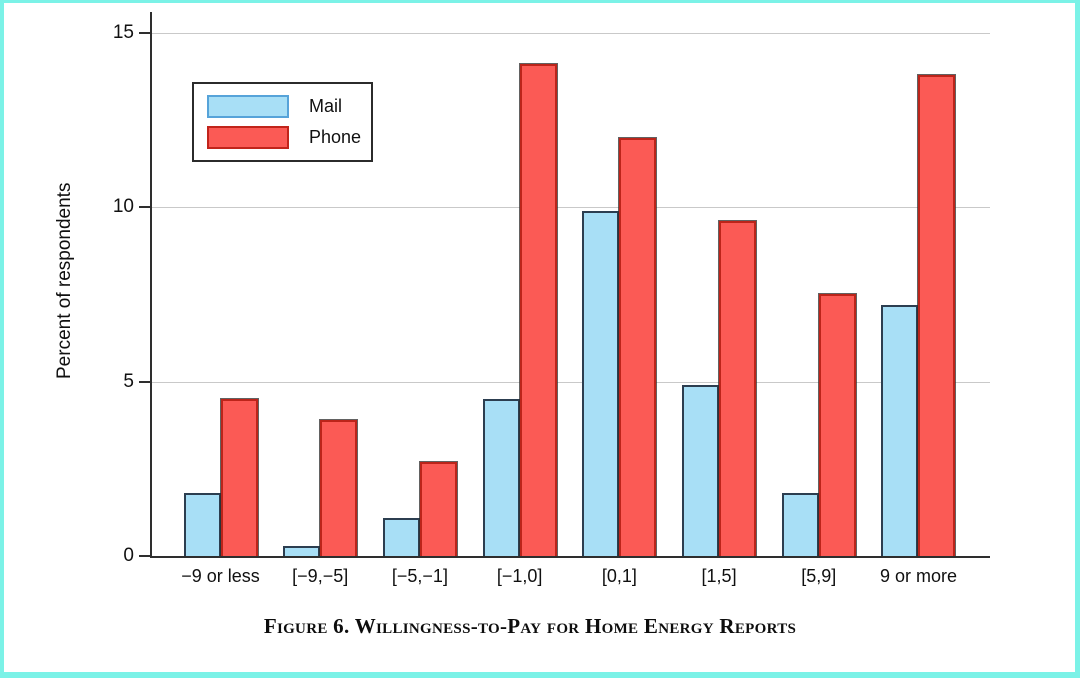 This screenshot has height=678, width=1080. What do you see at coordinates (248, 106) in the screenshot?
I see `legend-swatch-mail` at bounding box center [248, 106].